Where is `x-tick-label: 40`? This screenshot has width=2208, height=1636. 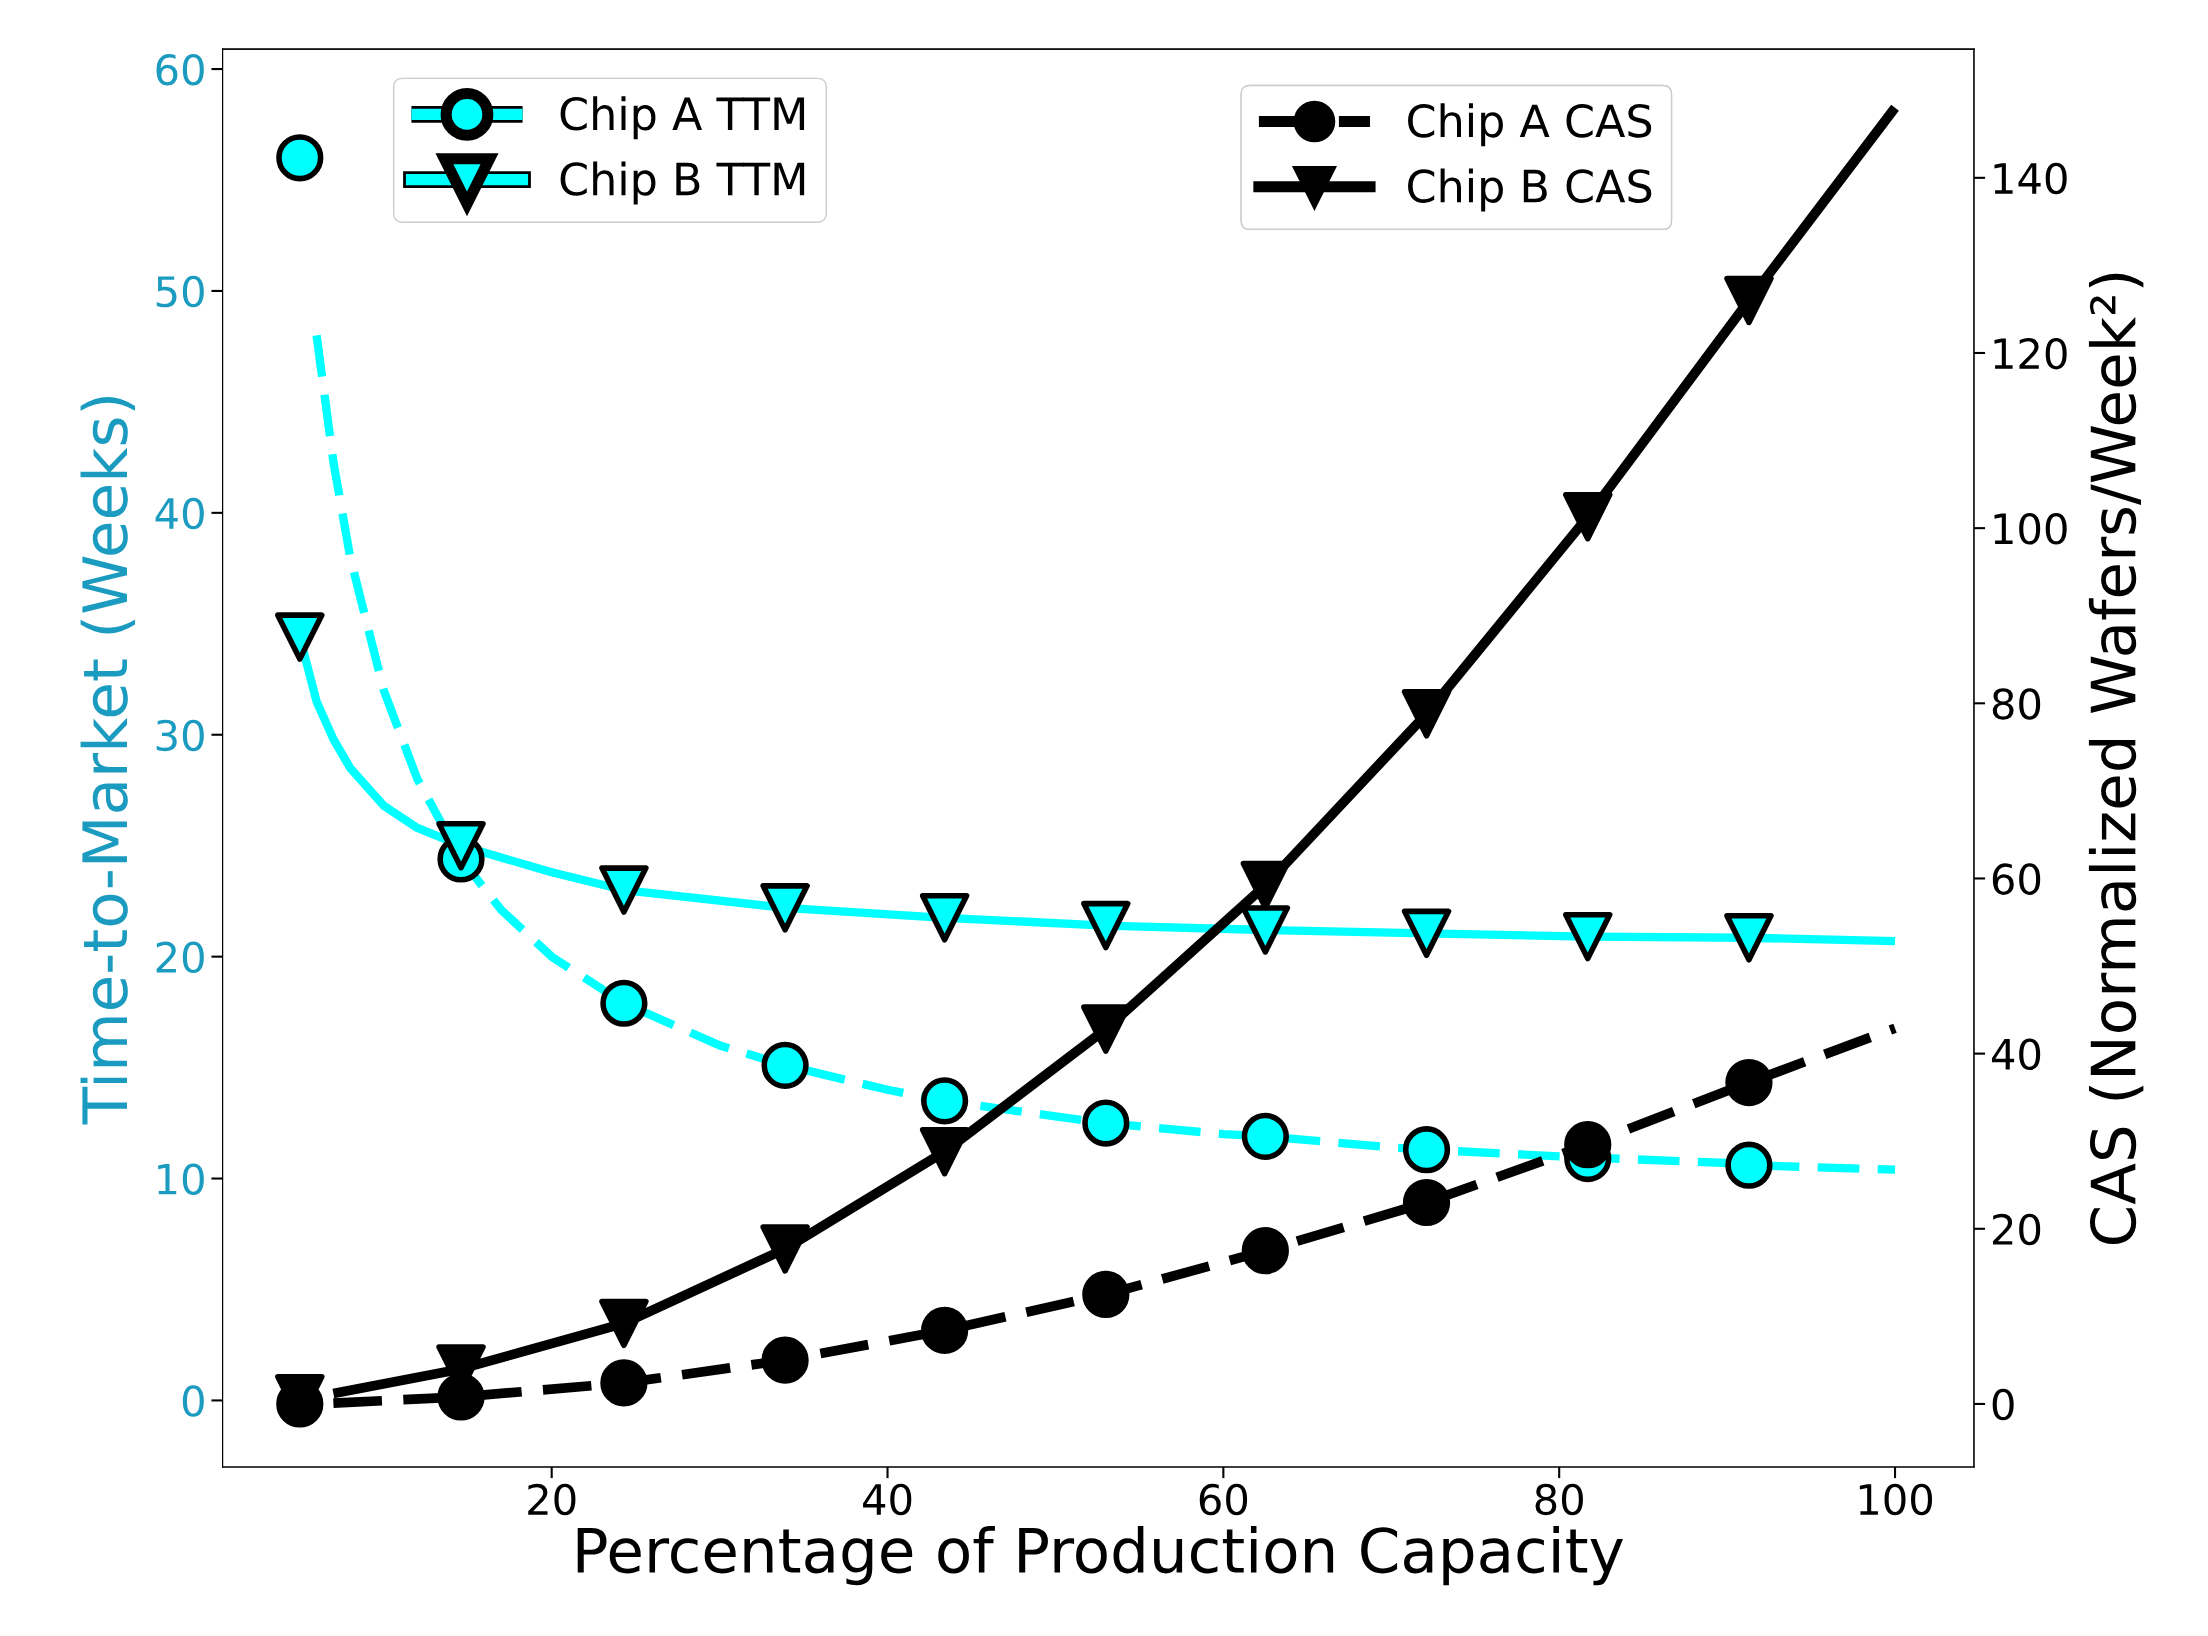
x-tick-label: 40 is located at coordinates (887, 1499).